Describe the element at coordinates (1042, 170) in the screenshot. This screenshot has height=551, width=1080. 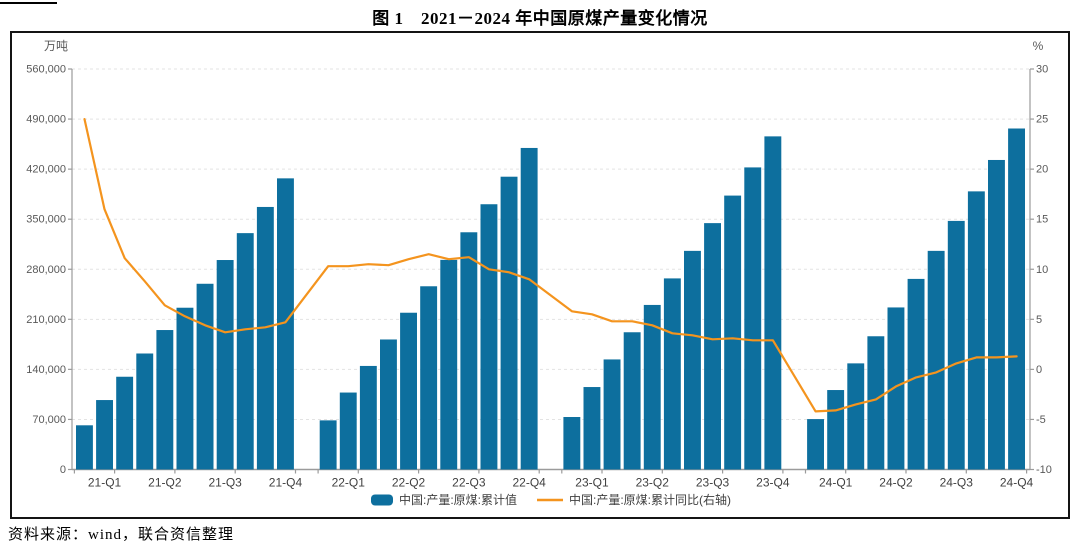
I see `right-axis-tick-label: 20` at that location.